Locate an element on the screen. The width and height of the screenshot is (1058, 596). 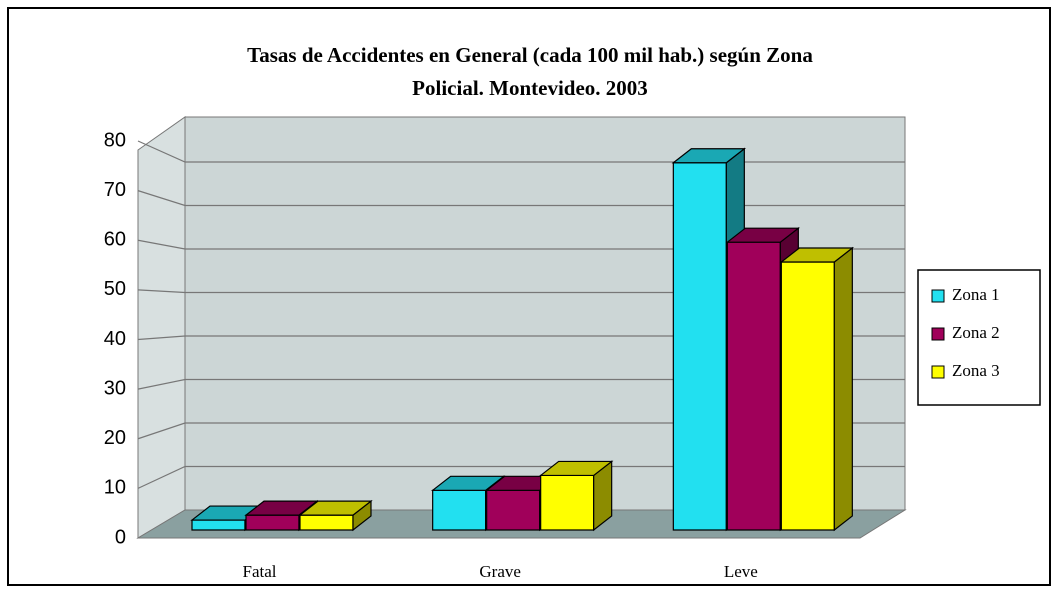
x-tick-label: Leve is located at coordinates (741, 571).